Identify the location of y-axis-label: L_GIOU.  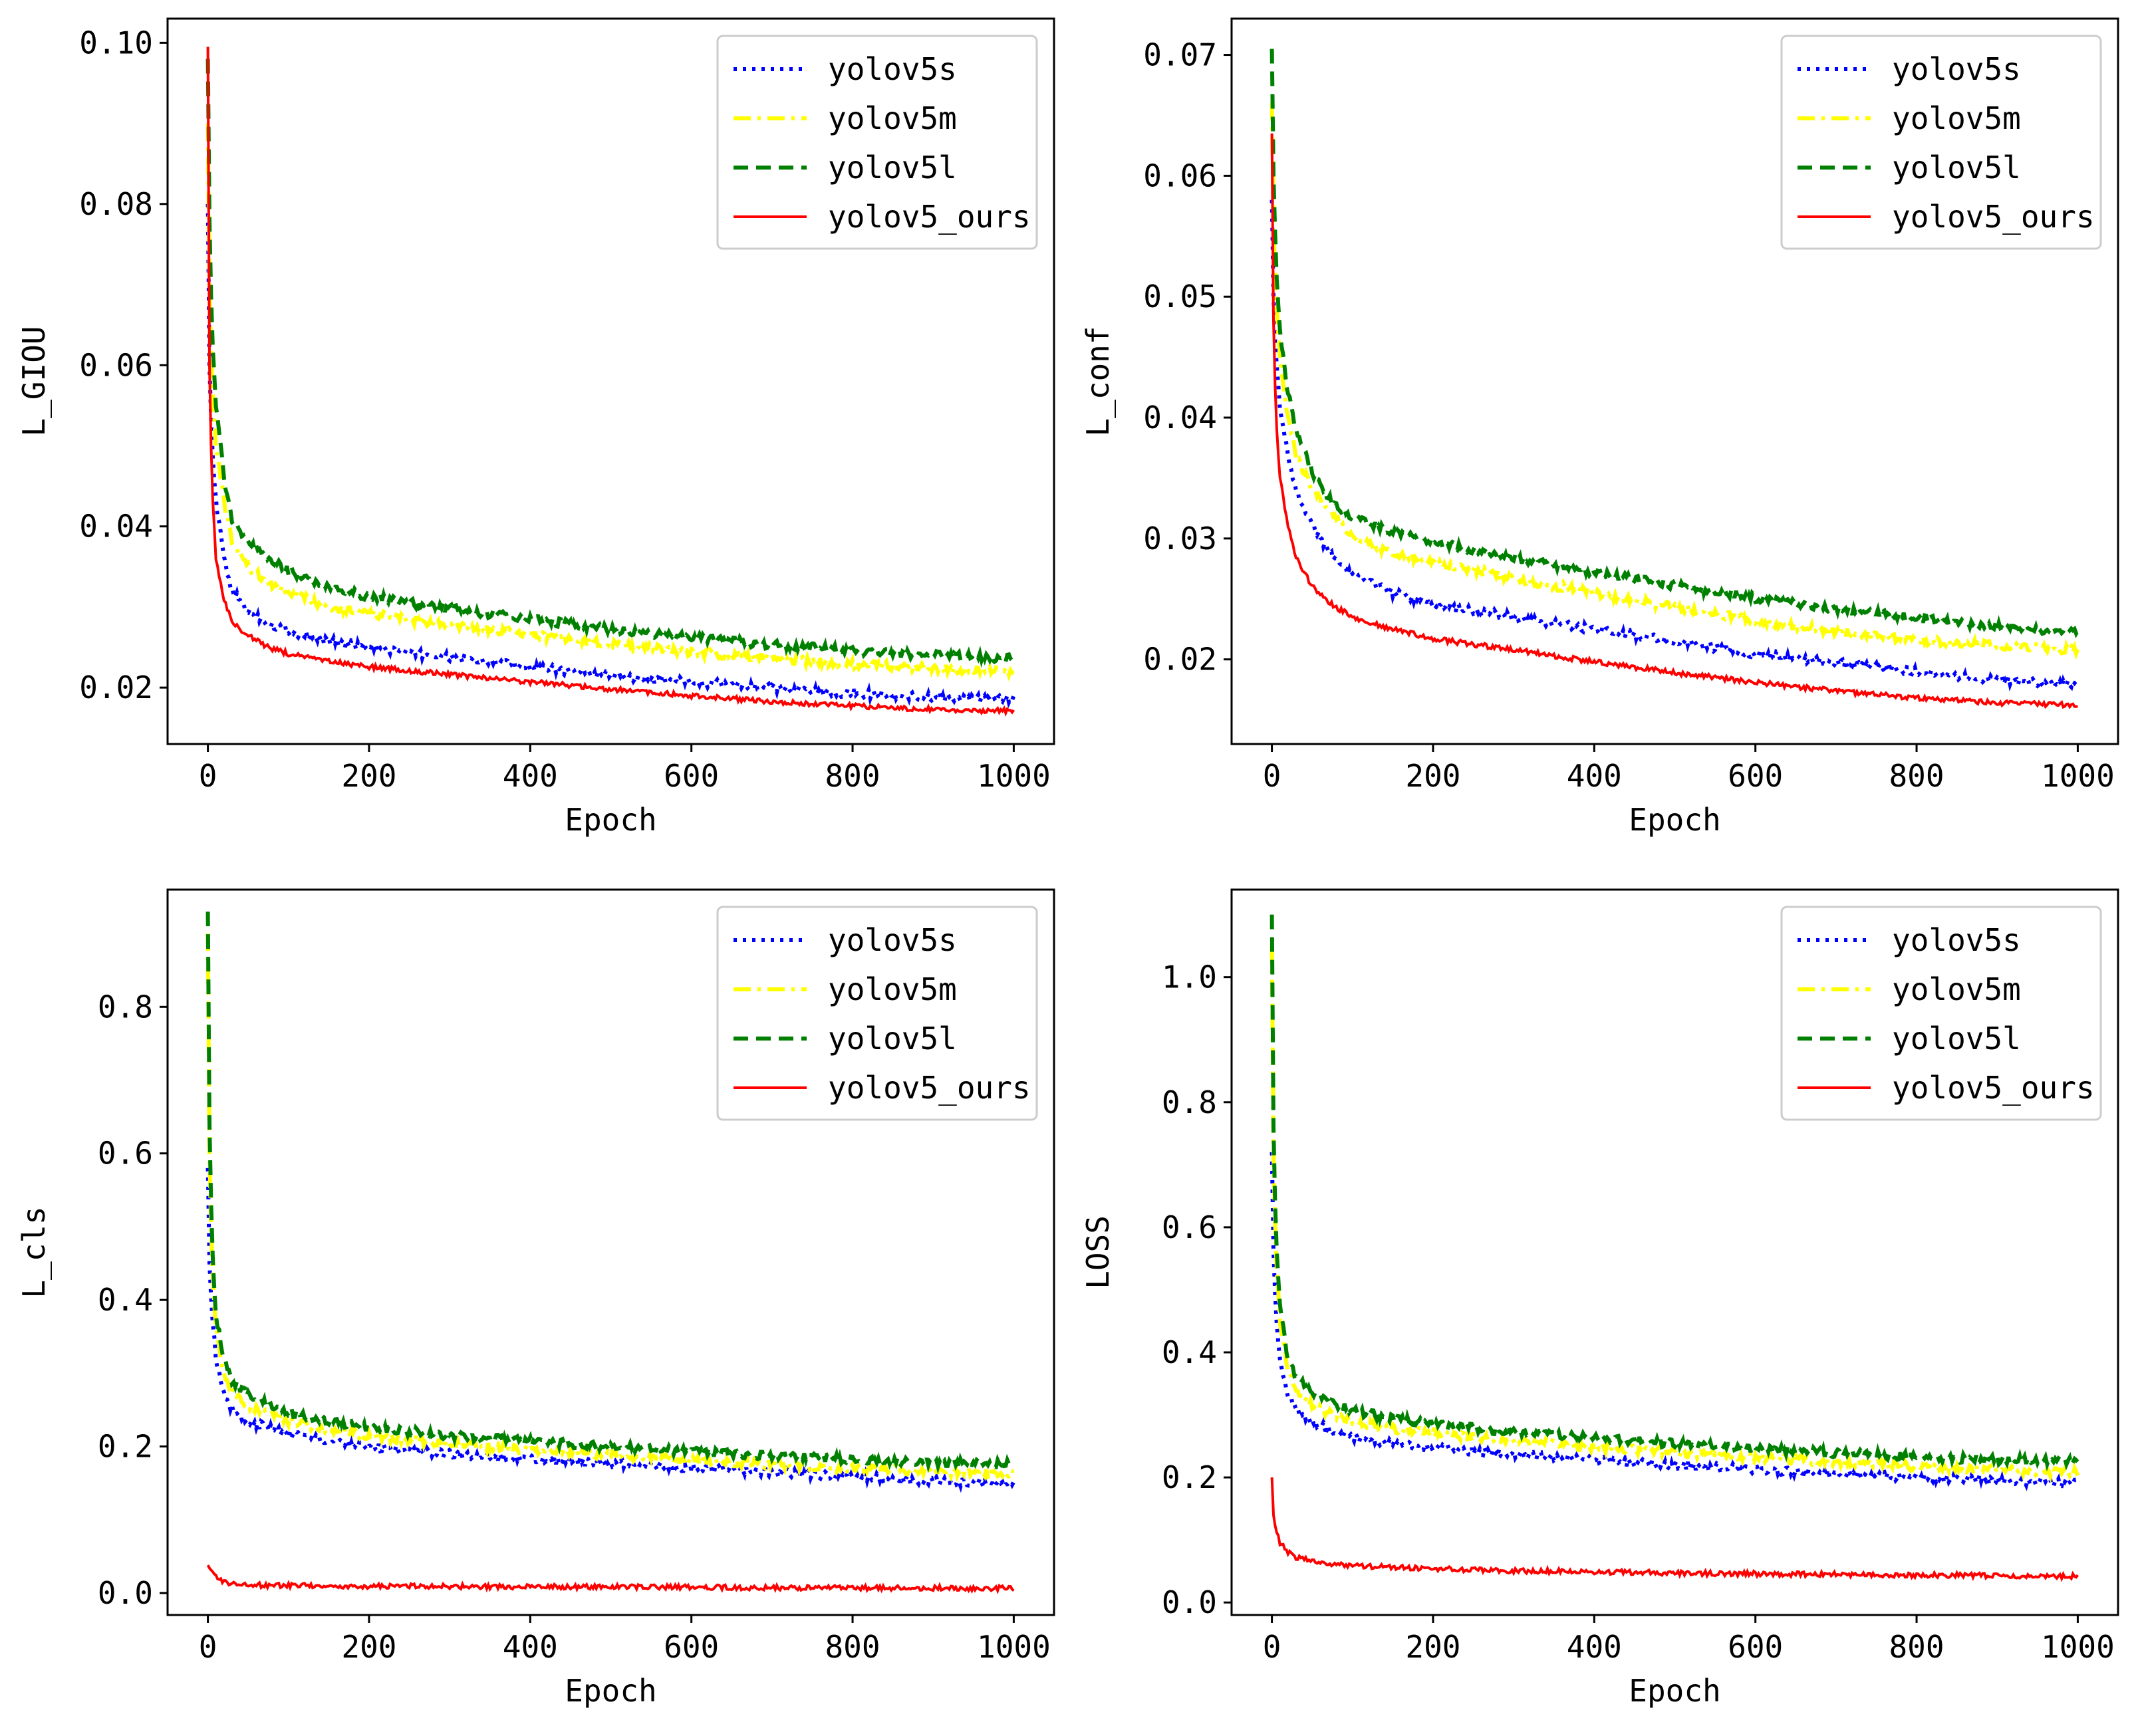
(34, 381).